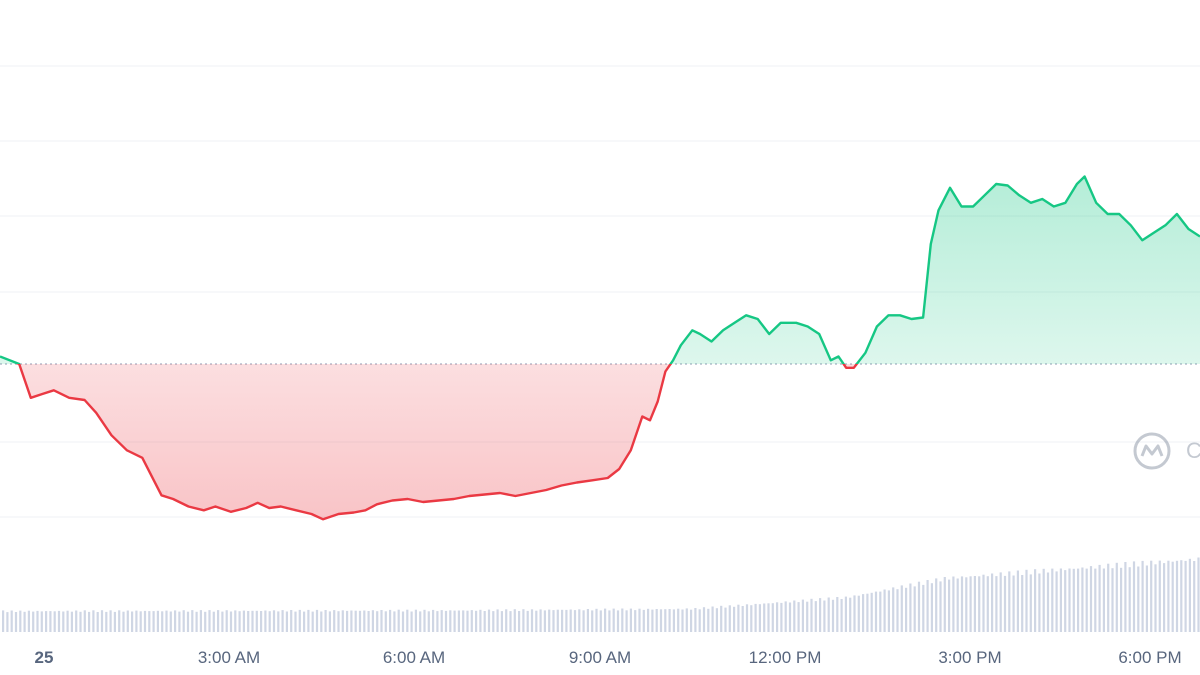 The image size is (1200, 675). Describe the element at coordinates (414, 657) in the screenshot. I see `x-tick-label: 6:00 AM` at that location.